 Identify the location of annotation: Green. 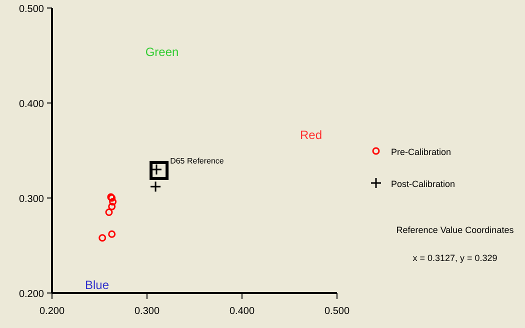
(162, 52).